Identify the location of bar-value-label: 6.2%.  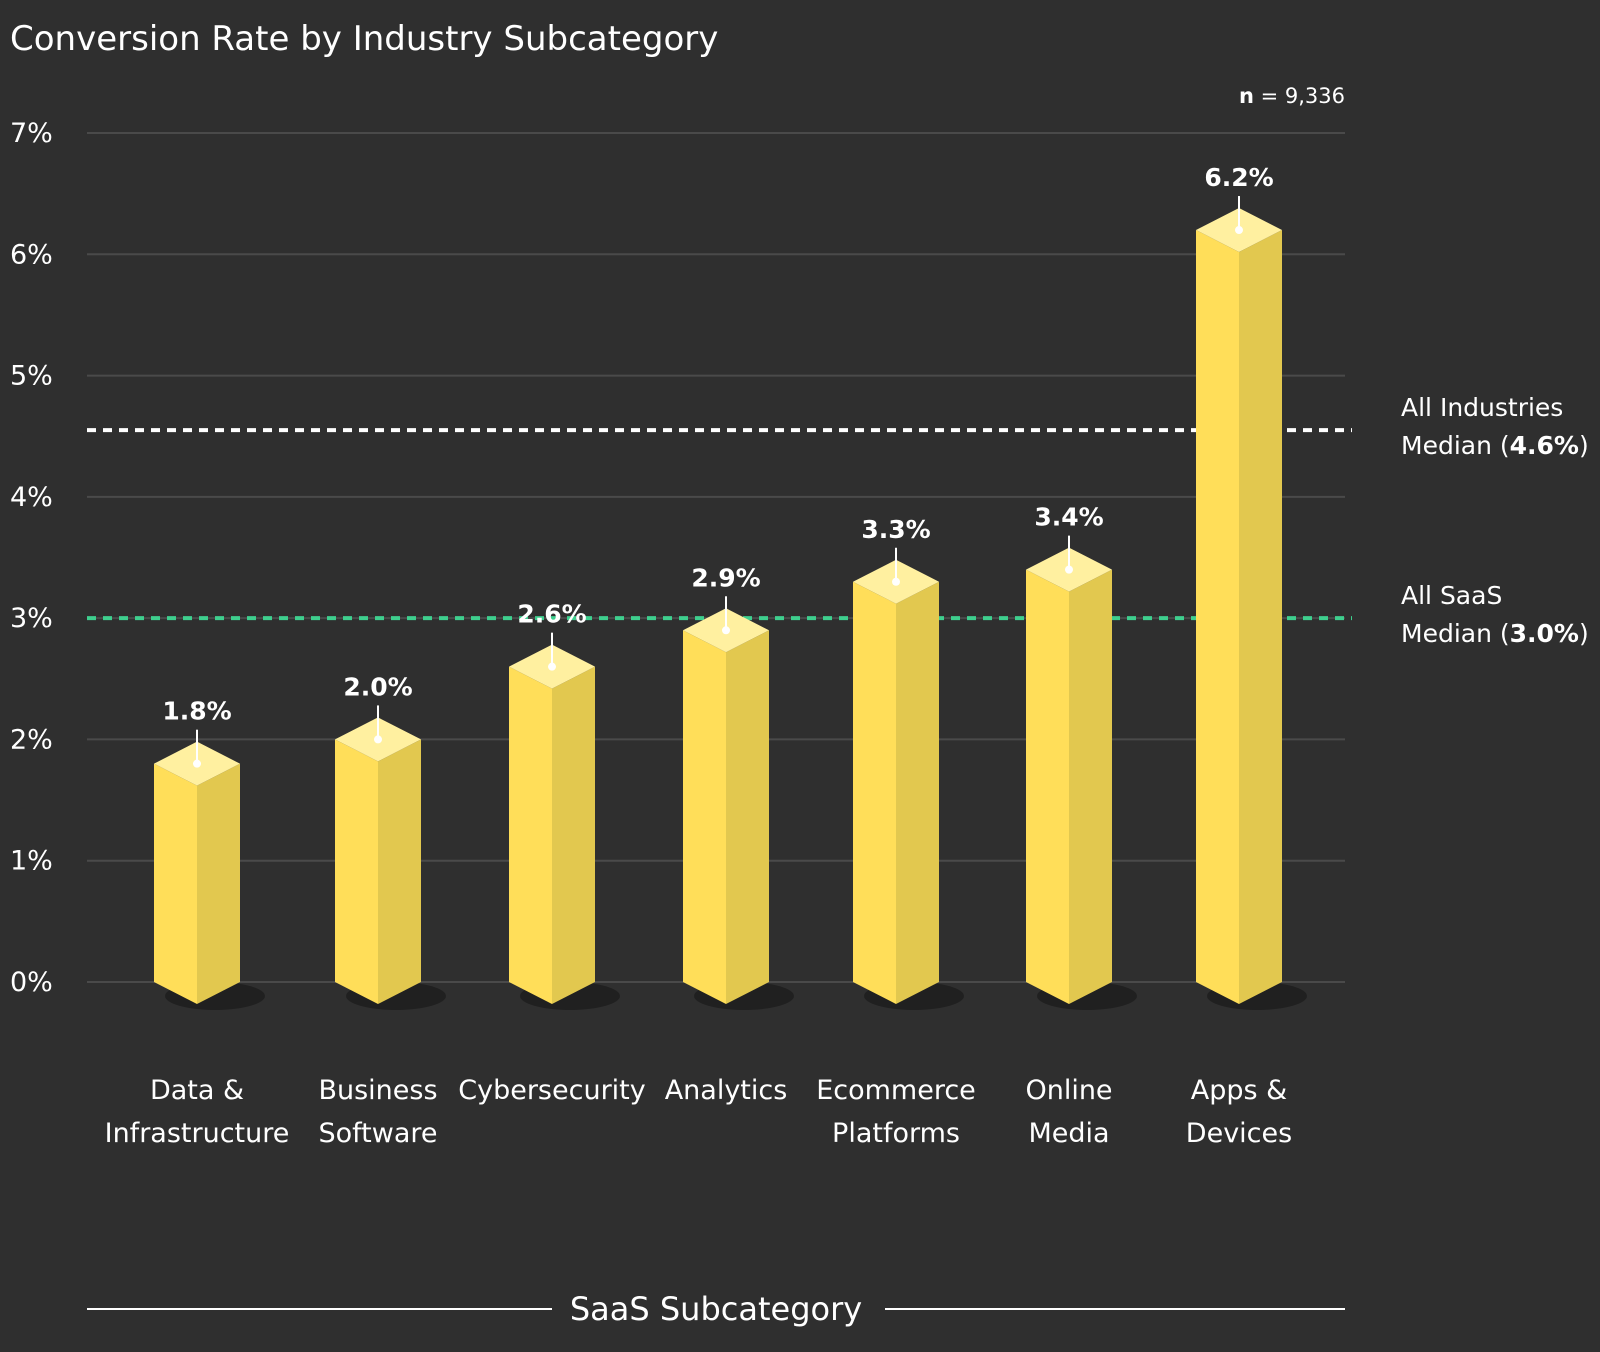
(1238, 177).